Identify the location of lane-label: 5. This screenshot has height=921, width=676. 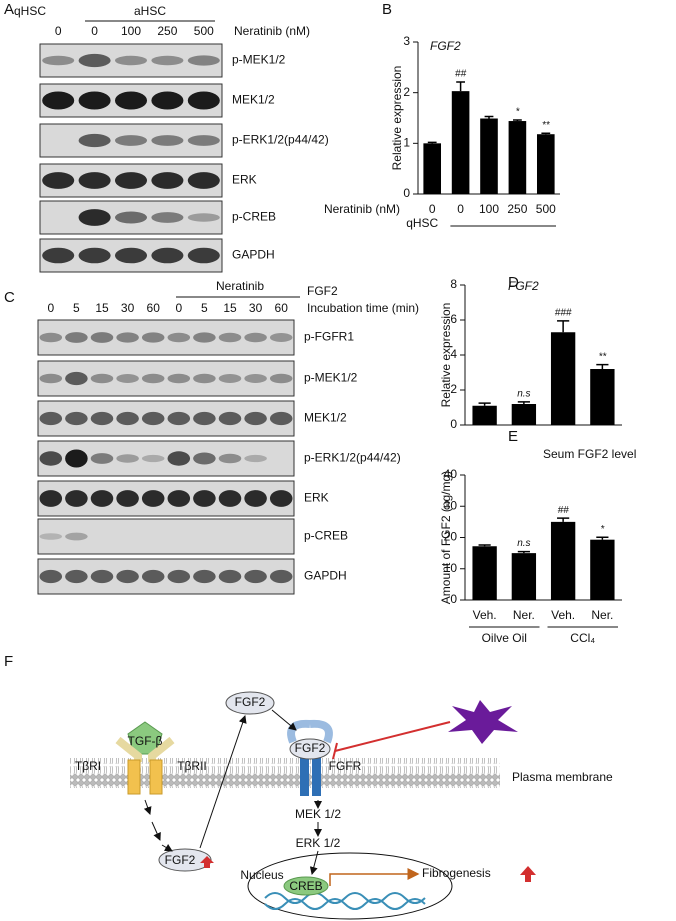
(204, 308).